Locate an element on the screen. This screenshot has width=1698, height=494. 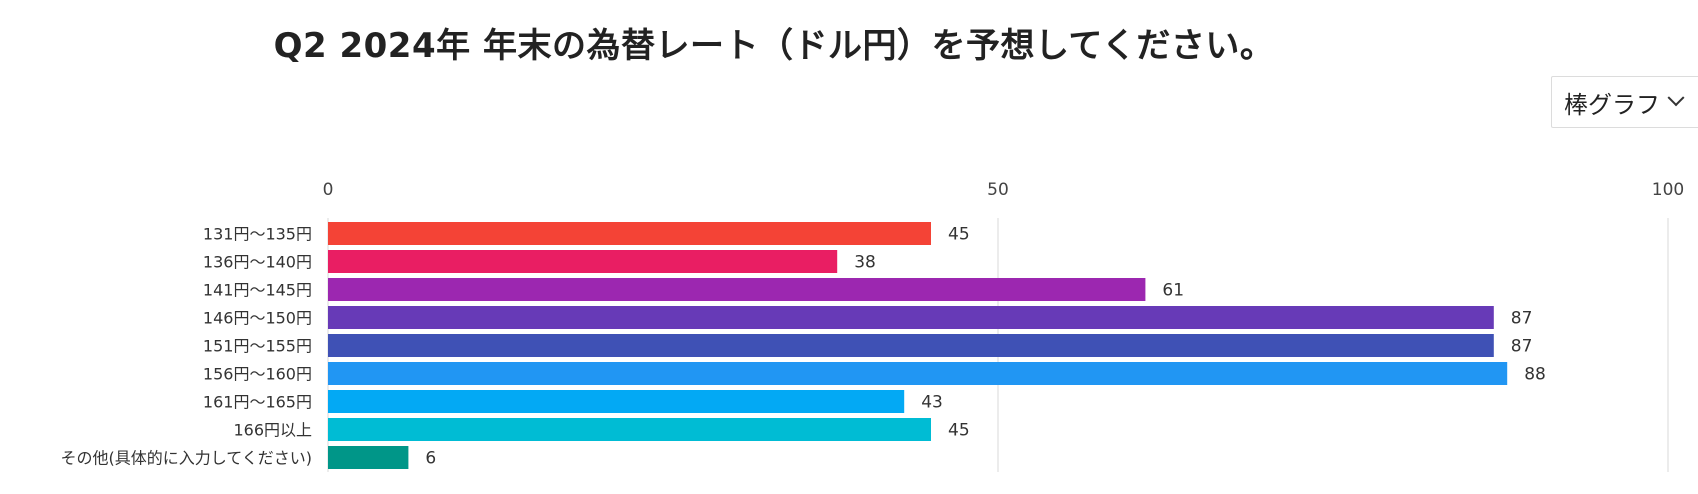
category-label: その他(具体的に入力してください) is located at coordinates (186, 458).